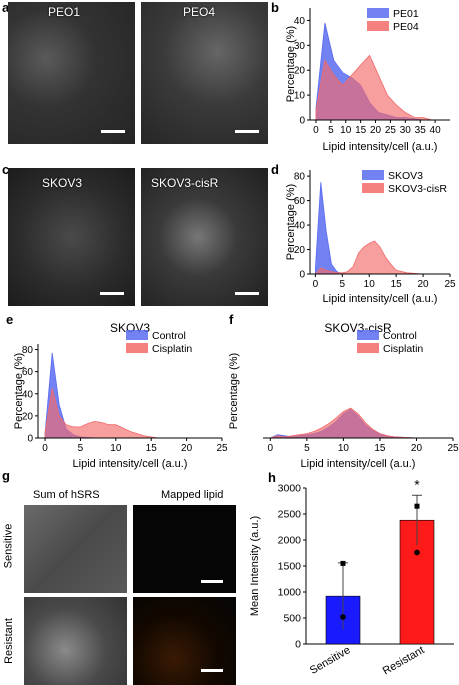 The width and height of the screenshot is (459, 685). I want to click on panel-label-h: h, so click(272, 477).